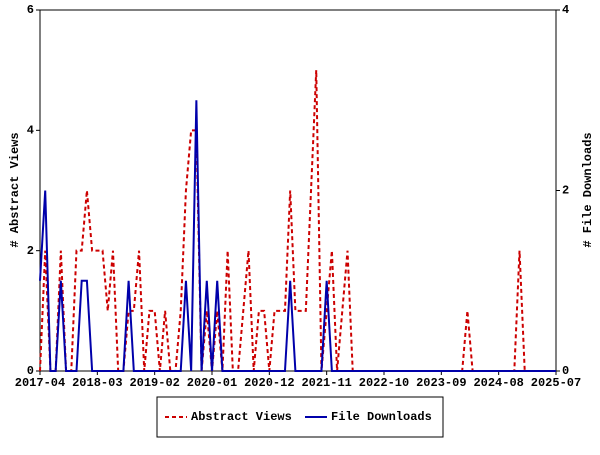  I want to click on x-tick-label: 2021-11, so click(326, 383).